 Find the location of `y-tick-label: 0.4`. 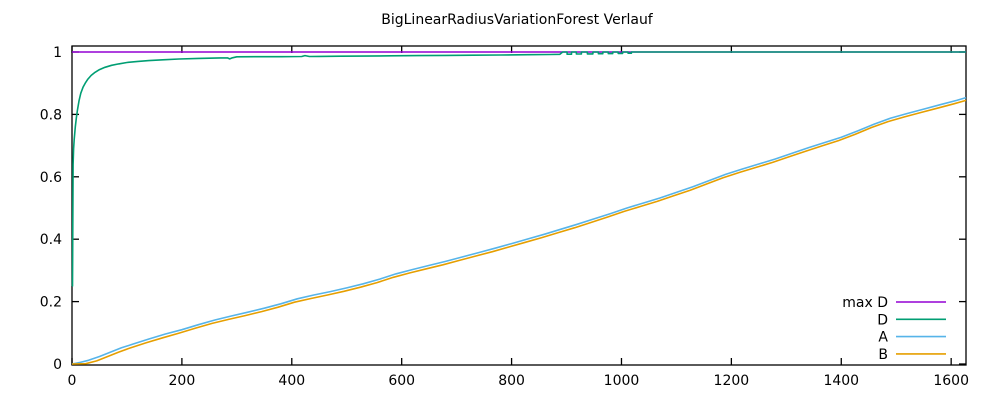

y-tick-label: 0.4 is located at coordinates (51, 240).